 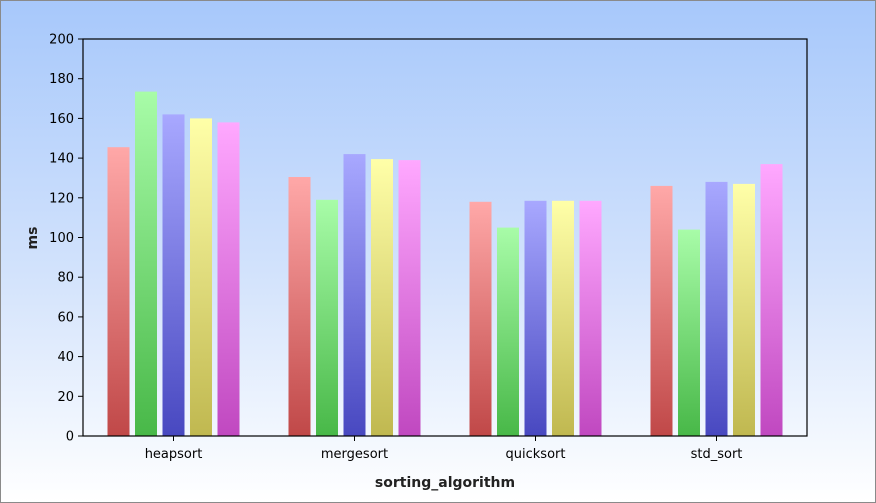 I want to click on y-tick-label: 140, so click(x=61, y=159).